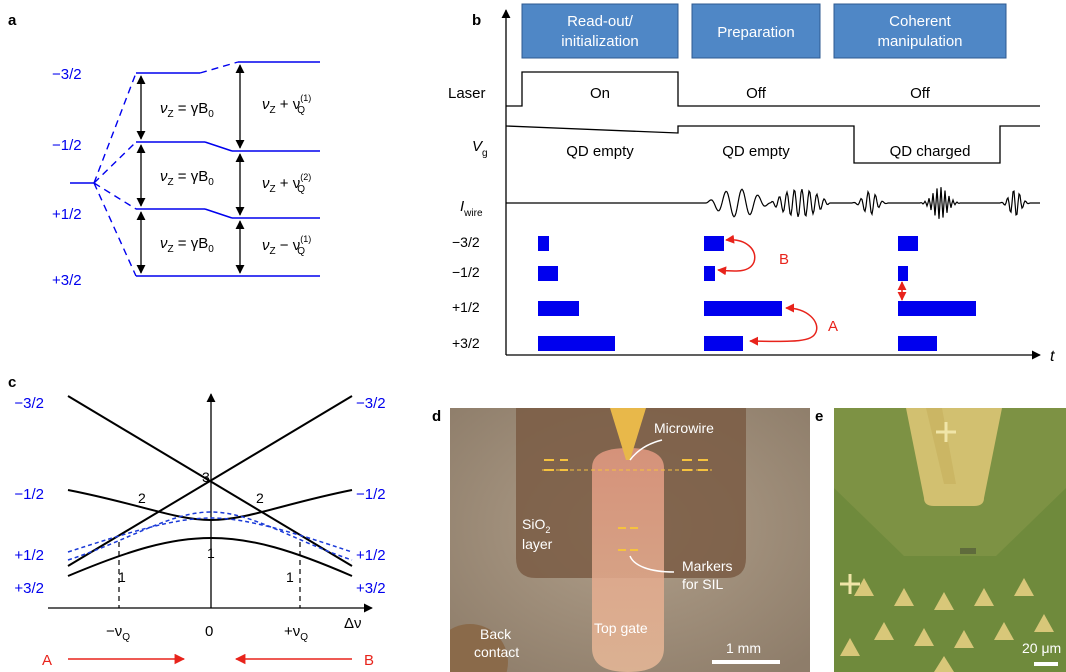 This screenshot has width=1066, height=672. I want to click on microwire-micrograph: 20 μm, so click(950, 540).